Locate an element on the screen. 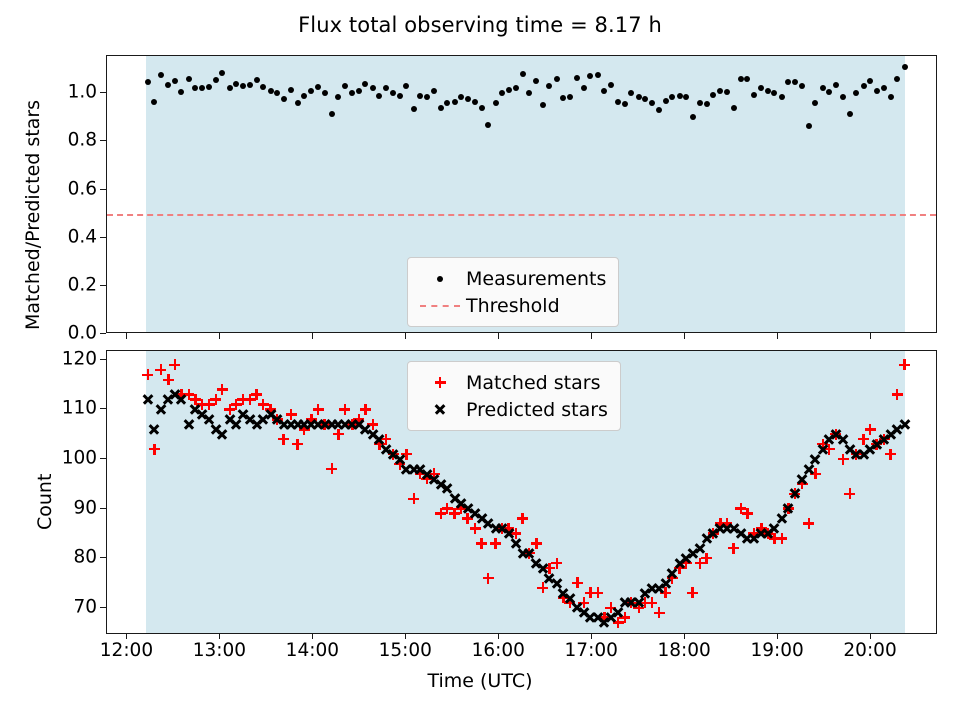 The width and height of the screenshot is (960, 720). top-panel-legend: Measurements Threshold is located at coordinates (513, 292).